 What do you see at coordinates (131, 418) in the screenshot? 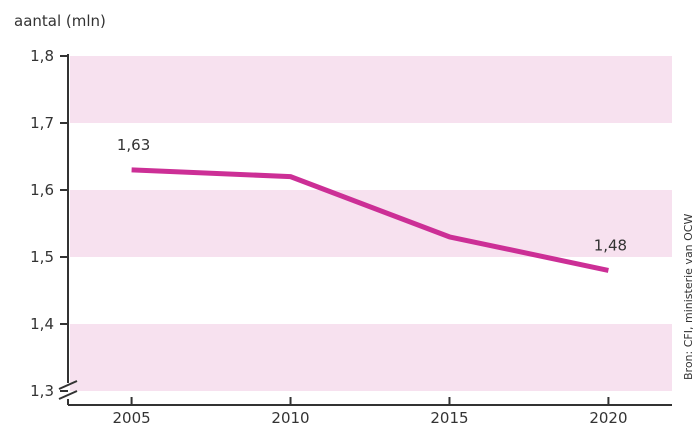
I see `x-tick-label: 2005` at bounding box center [131, 418].